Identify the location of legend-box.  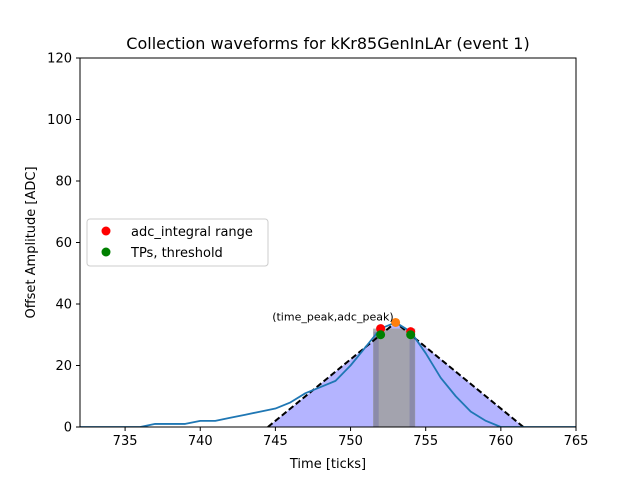
(177, 242).